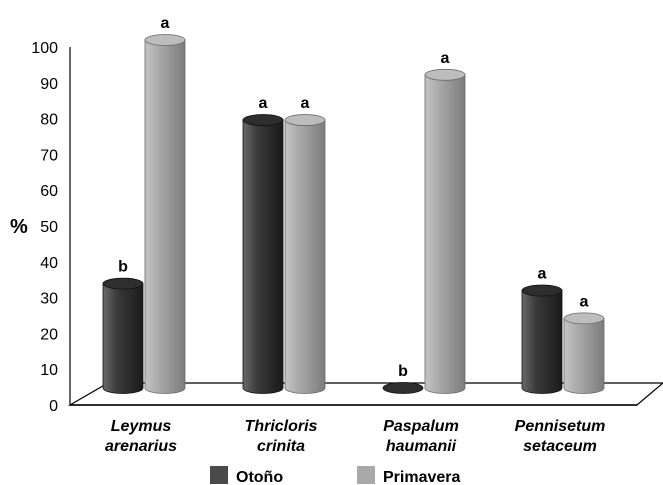  I want to click on legend-swatch-otono, so click(219, 475).